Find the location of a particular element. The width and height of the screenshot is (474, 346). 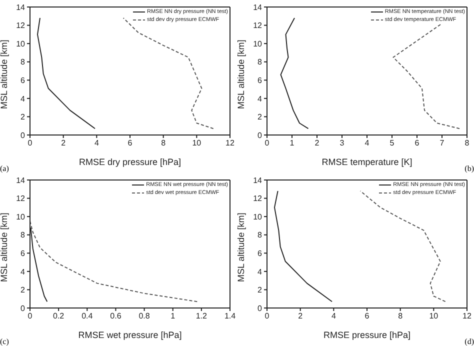

x-tick-label: 7 is located at coordinates (442, 143).